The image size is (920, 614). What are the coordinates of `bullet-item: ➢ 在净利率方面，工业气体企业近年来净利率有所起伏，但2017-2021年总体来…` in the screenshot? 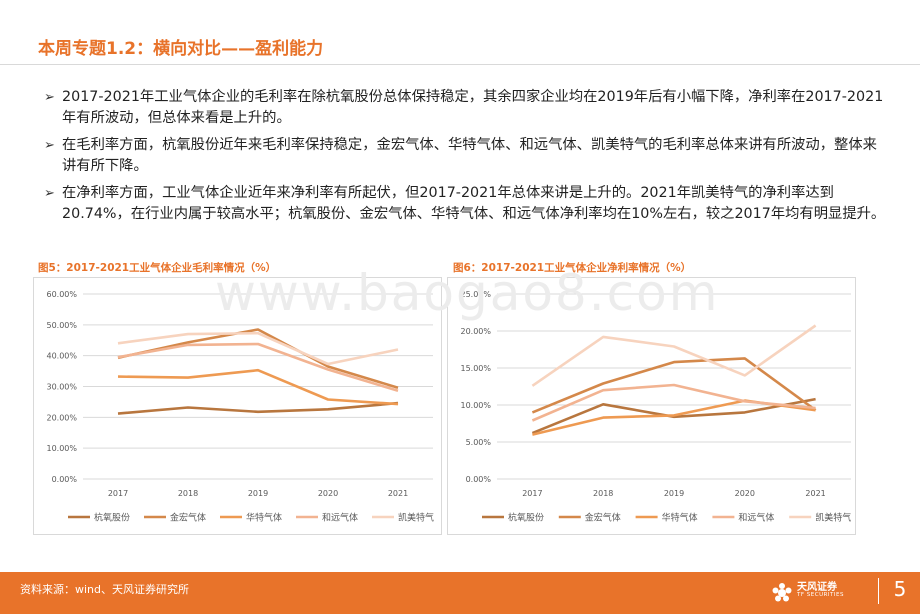 It's located at (466, 204).